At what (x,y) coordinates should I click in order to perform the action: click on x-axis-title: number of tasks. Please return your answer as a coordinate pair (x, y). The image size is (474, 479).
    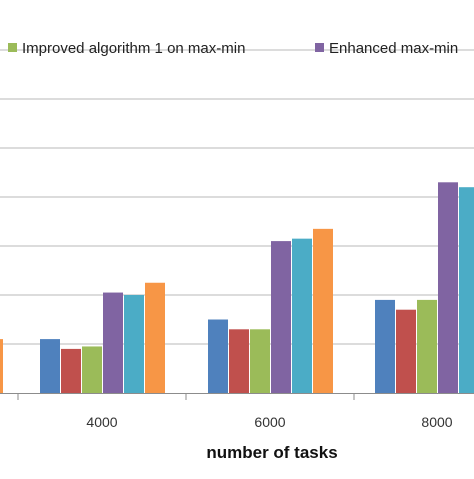
    Looking at the image, I should click on (271, 452).